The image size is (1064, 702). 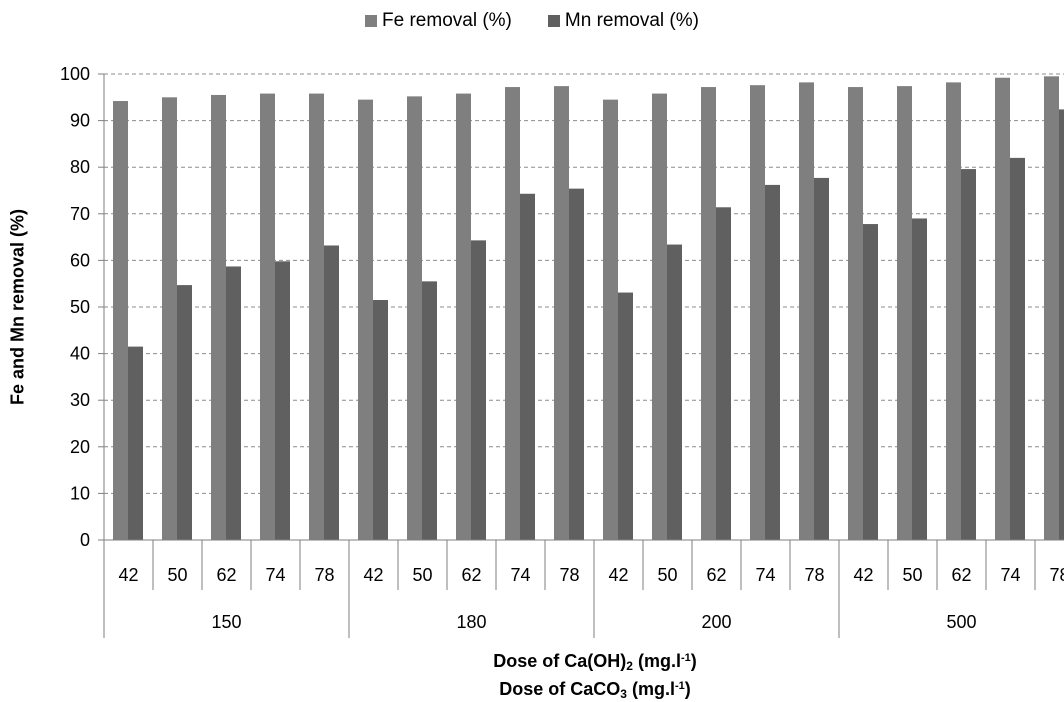 I want to click on y-tick-label: 0, so click(x=85, y=540).